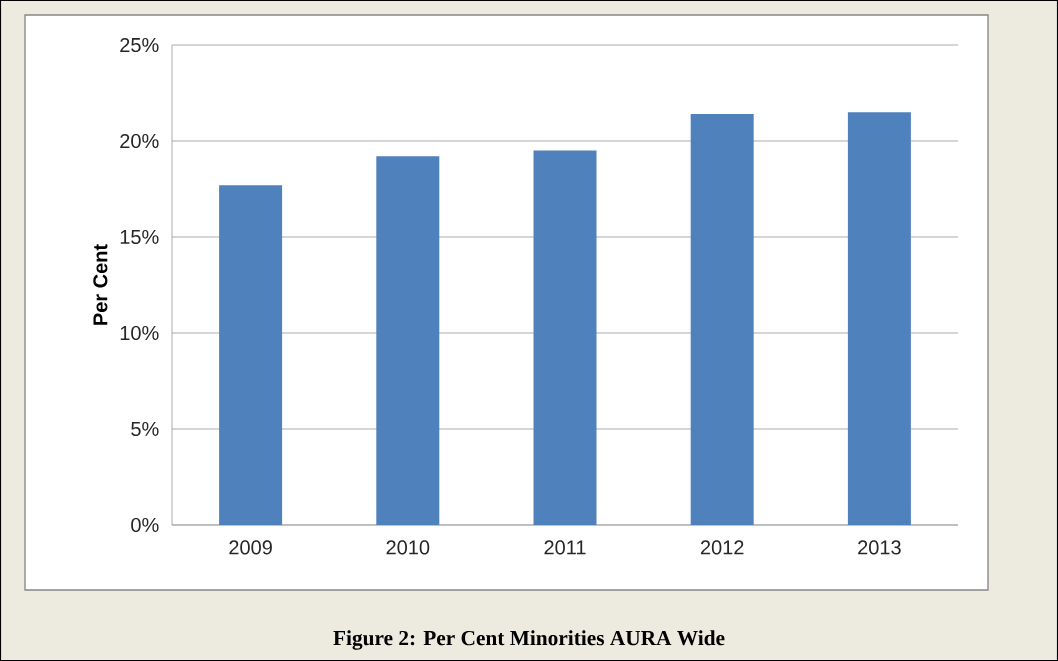 This screenshot has height=661, width=1058. What do you see at coordinates (139, 141) in the screenshot?
I see `y-tick-label: 20%` at bounding box center [139, 141].